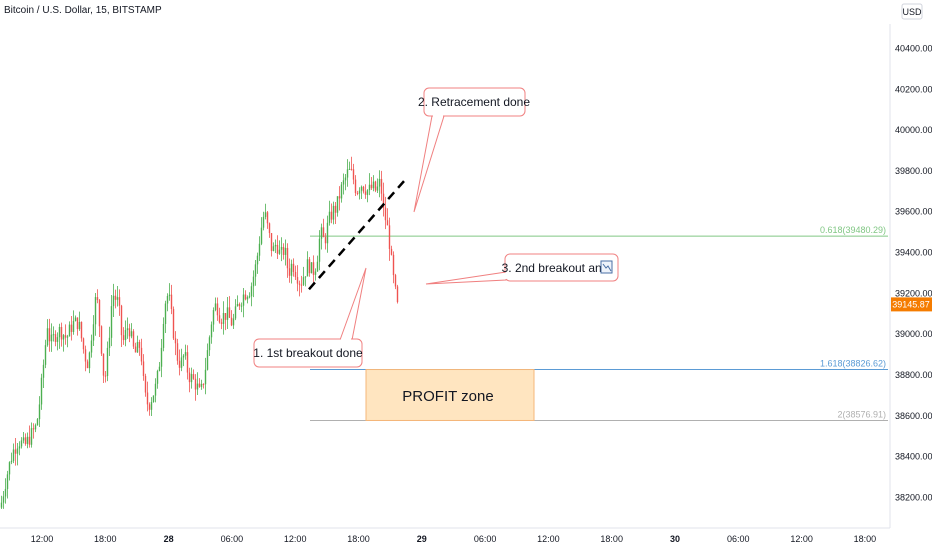  What do you see at coordinates (913, 212) in the screenshot?
I see `price-tick-label: 39600.00` at bounding box center [913, 212].